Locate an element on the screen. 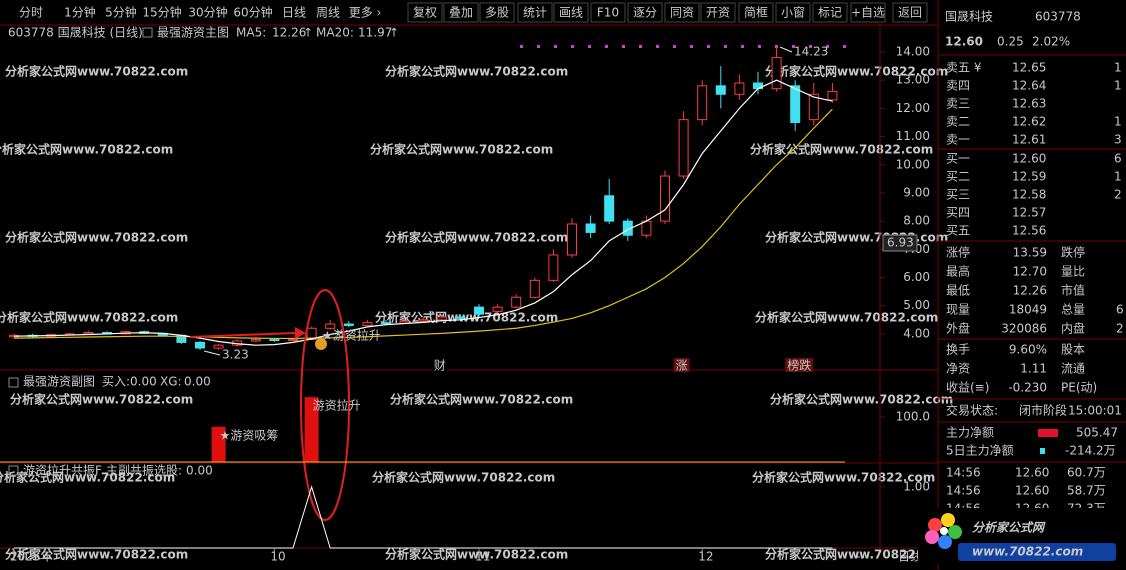 This screenshot has width=1126, height=570. toolbar-button-label: 画线 is located at coordinates (571, 13).